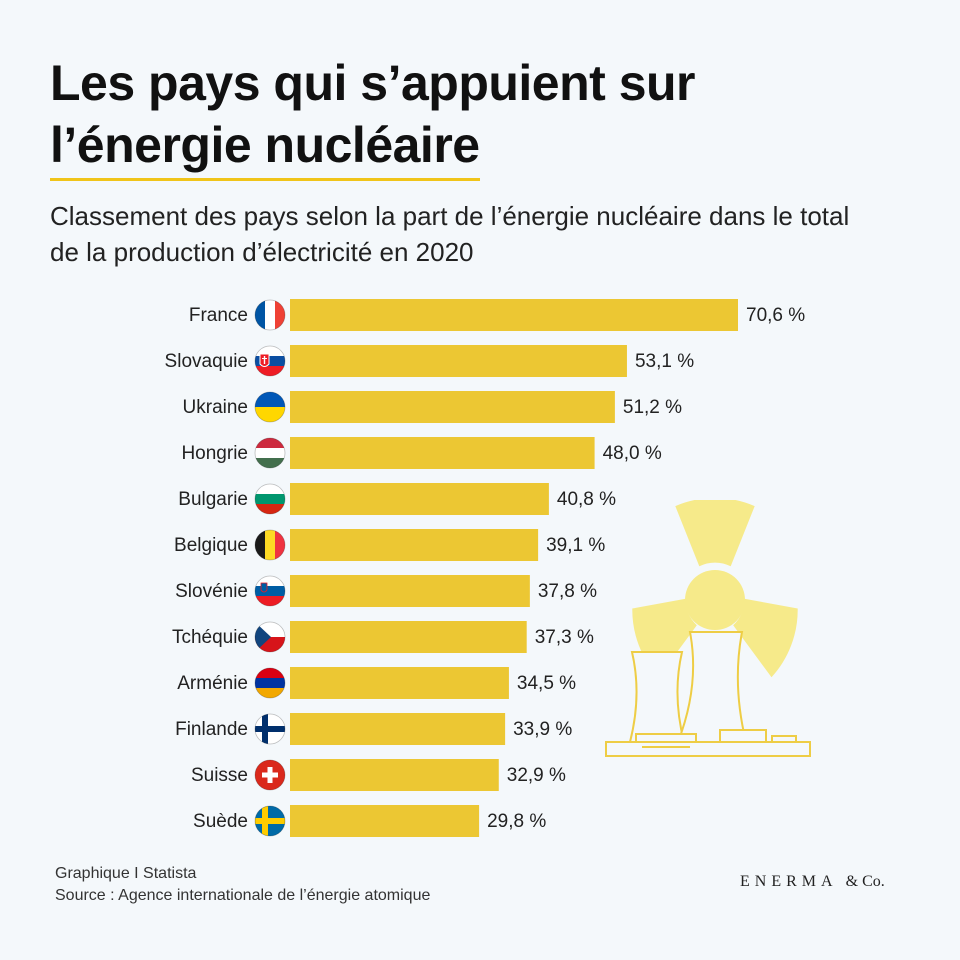 The height and width of the screenshot is (960, 960). Describe the element at coordinates (270, 637) in the screenshot. I see `czechia-flag-icon` at that location.